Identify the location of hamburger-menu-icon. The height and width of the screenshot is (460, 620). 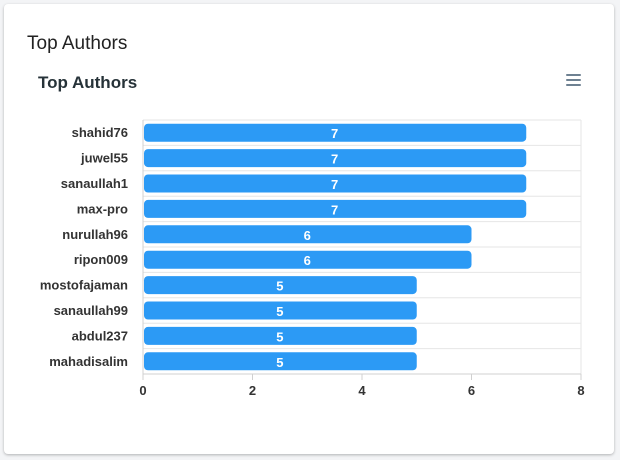
(574, 81).